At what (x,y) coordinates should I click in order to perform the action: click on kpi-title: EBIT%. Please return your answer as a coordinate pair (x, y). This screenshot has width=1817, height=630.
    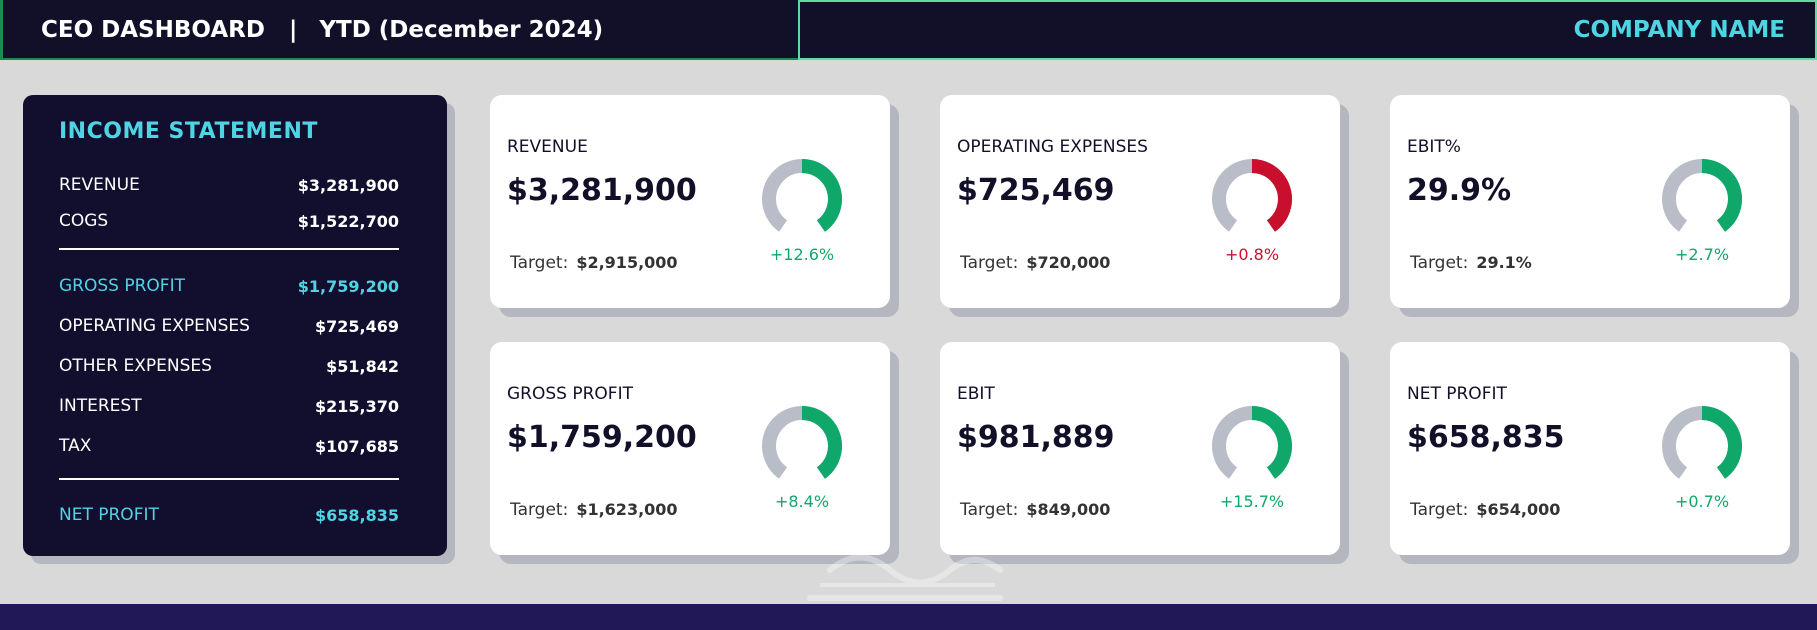
    Looking at the image, I should click on (1434, 147).